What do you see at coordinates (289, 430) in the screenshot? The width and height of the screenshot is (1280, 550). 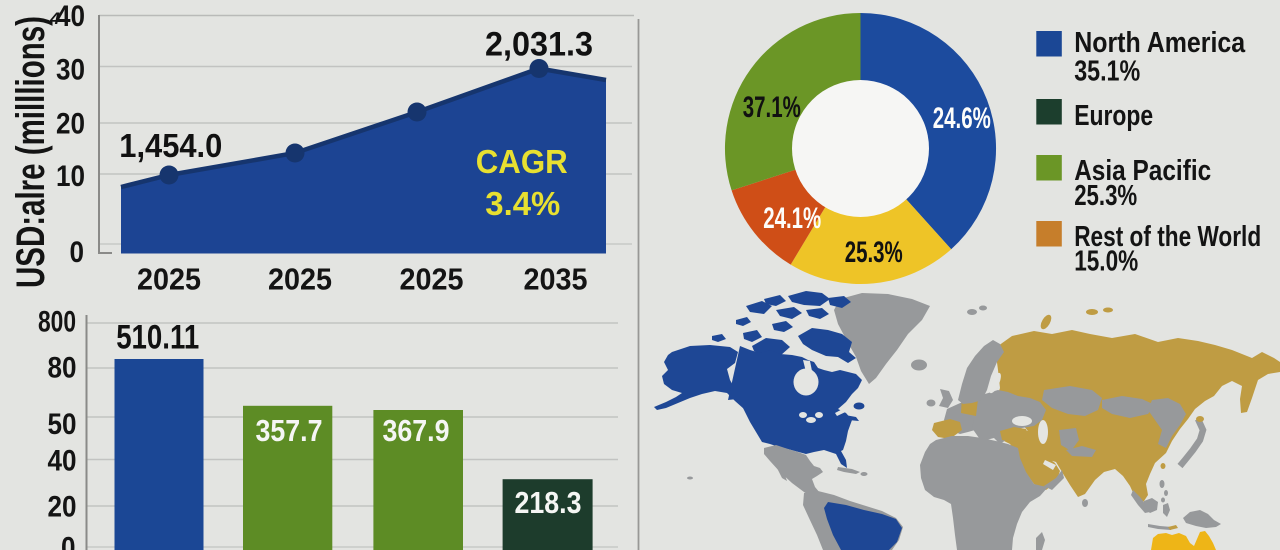 I see `svg-text: 357.7` at bounding box center [289, 430].